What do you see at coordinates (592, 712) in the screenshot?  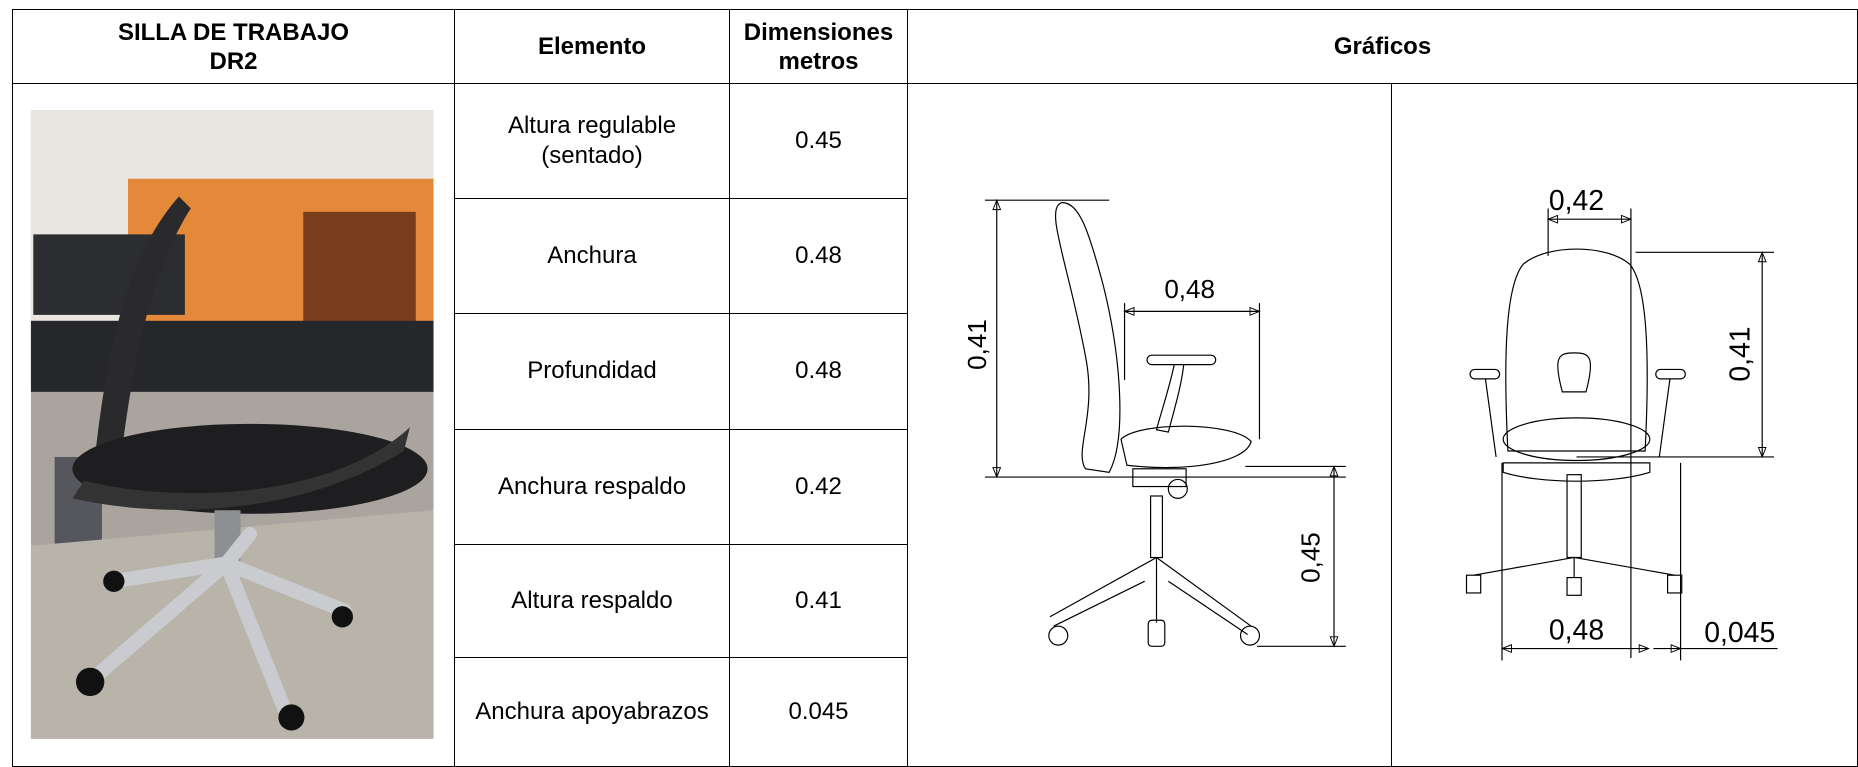 I see `element-cell: Anchura apoyabrazos` at bounding box center [592, 712].